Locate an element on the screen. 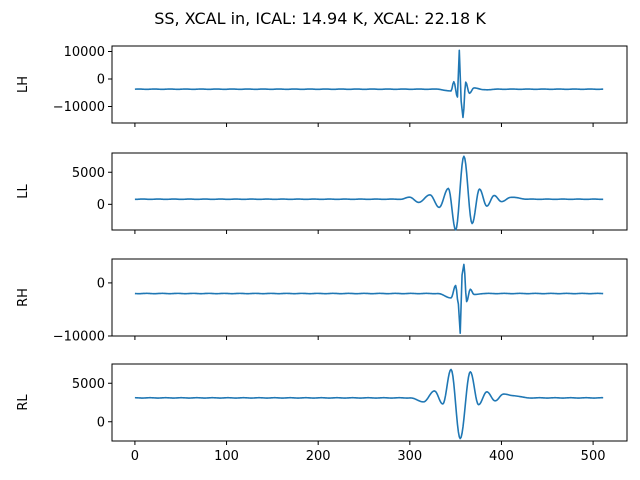 This screenshot has width=640, height=480. x-tick-label: 0 is located at coordinates (135, 456).